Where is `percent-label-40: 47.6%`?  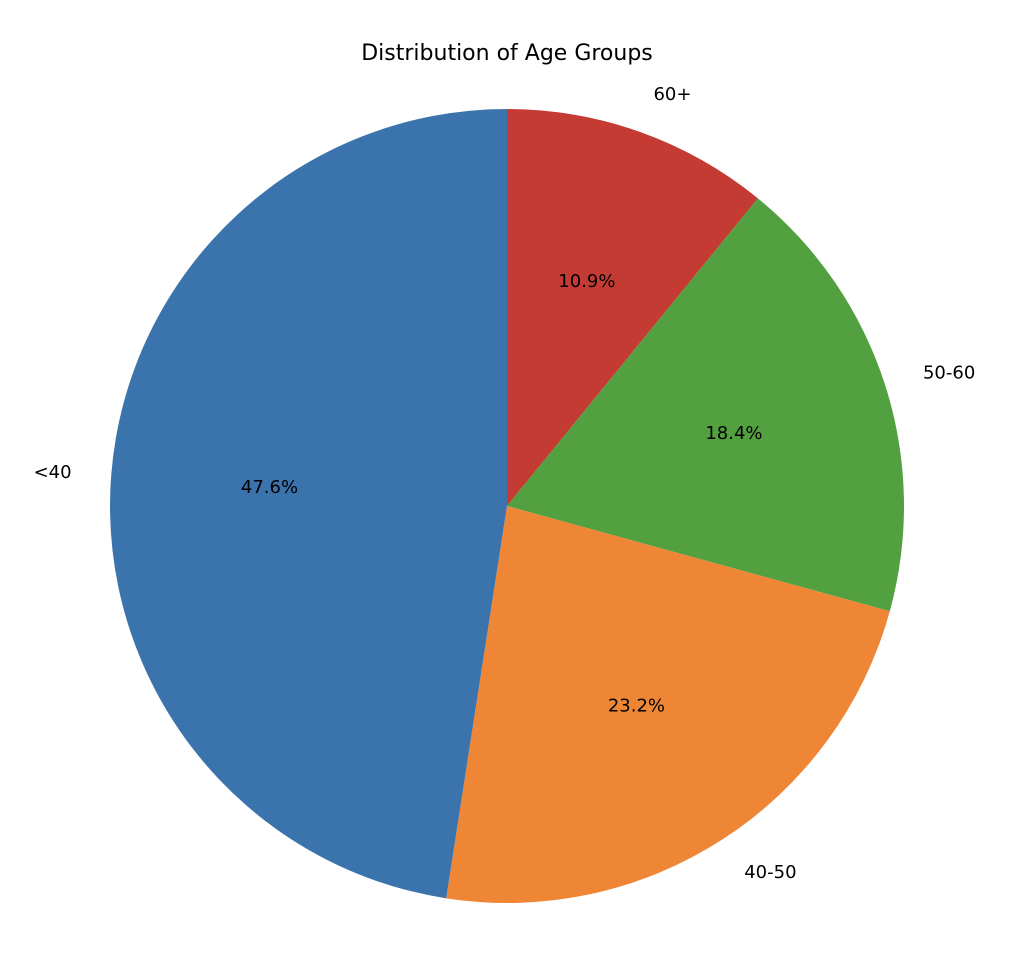 percent-label-40: 47.6% is located at coordinates (269, 487).